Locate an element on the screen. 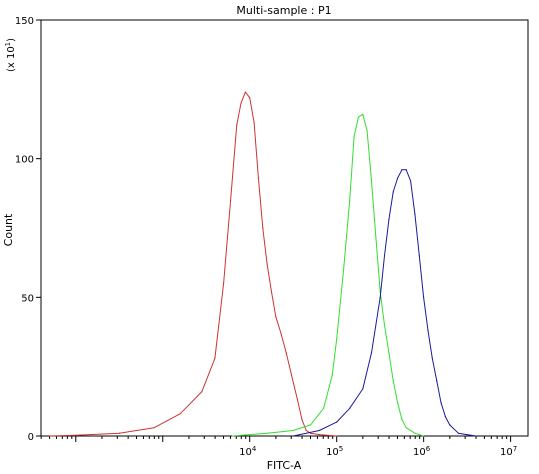  x-tick-label: 10⁴ is located at coordinates (248, 451).